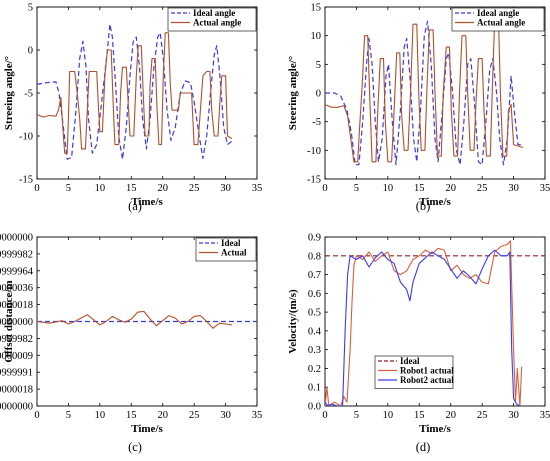 Image resolution: width=550 pixels, height=461 pixels. Describe the element at coordinates (16, 373) in the screenshot. I see `y-tick-label: 3.39999999999999991` at that location.